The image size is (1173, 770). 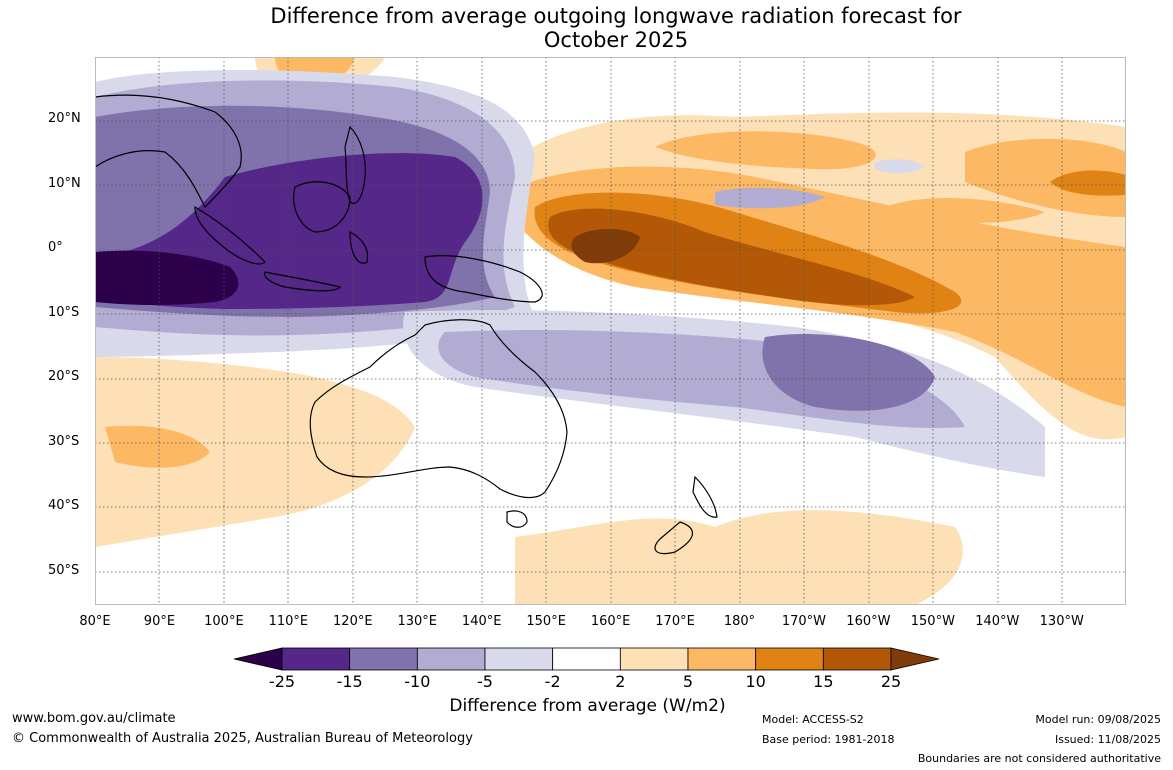 What do you see at coordinates (755, 681) in the screenshot?
I see `colorbar-tick-label: 10` at bounding box center [755, 681].